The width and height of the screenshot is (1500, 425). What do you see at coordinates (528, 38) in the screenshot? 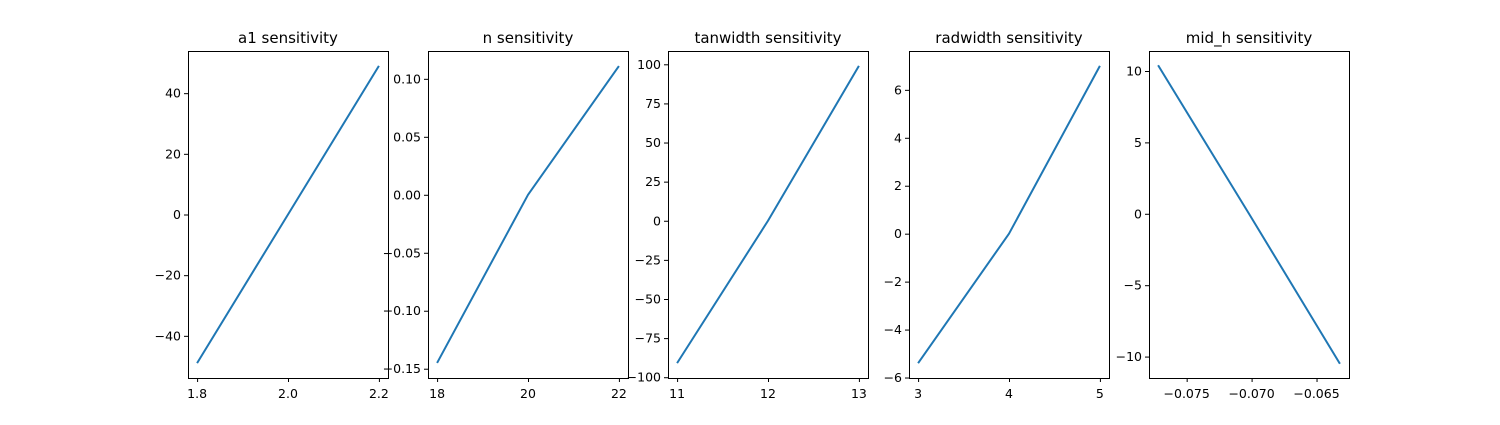
I see `subplot-title: n sensitivity` at bounding box center [528, 38].